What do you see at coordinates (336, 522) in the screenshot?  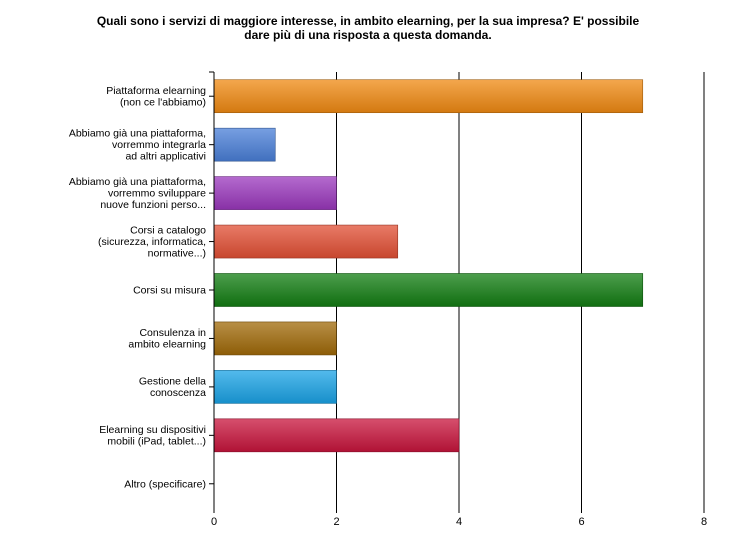 I see `x-tick-label-2: 2` at bounding box center [336, 522].